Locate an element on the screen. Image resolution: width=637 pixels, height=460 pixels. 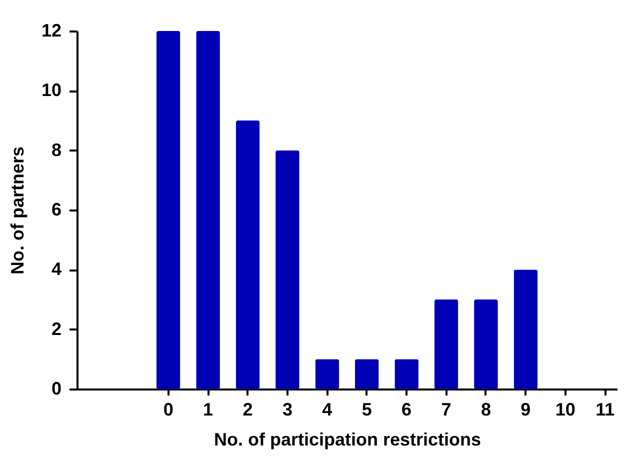
x-tick-label: 0 is located at coordinates (168, 410).